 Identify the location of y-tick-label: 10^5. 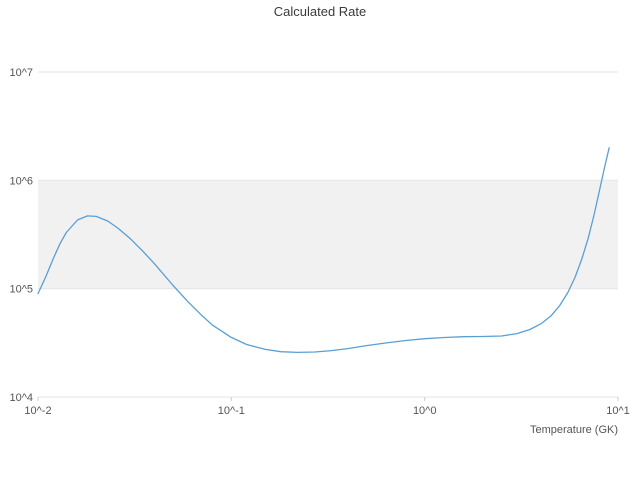
(21, 290).